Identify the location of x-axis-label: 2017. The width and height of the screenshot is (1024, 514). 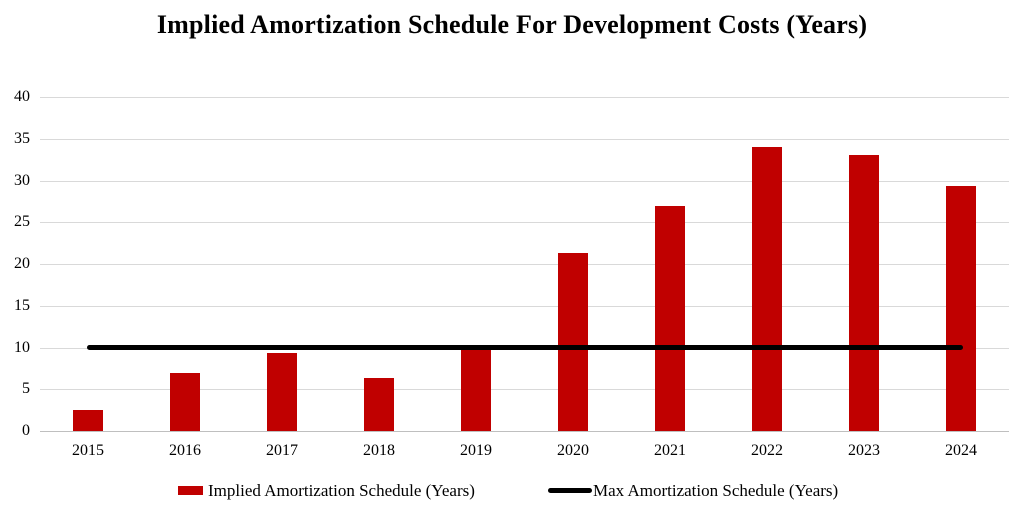
(282, 450).